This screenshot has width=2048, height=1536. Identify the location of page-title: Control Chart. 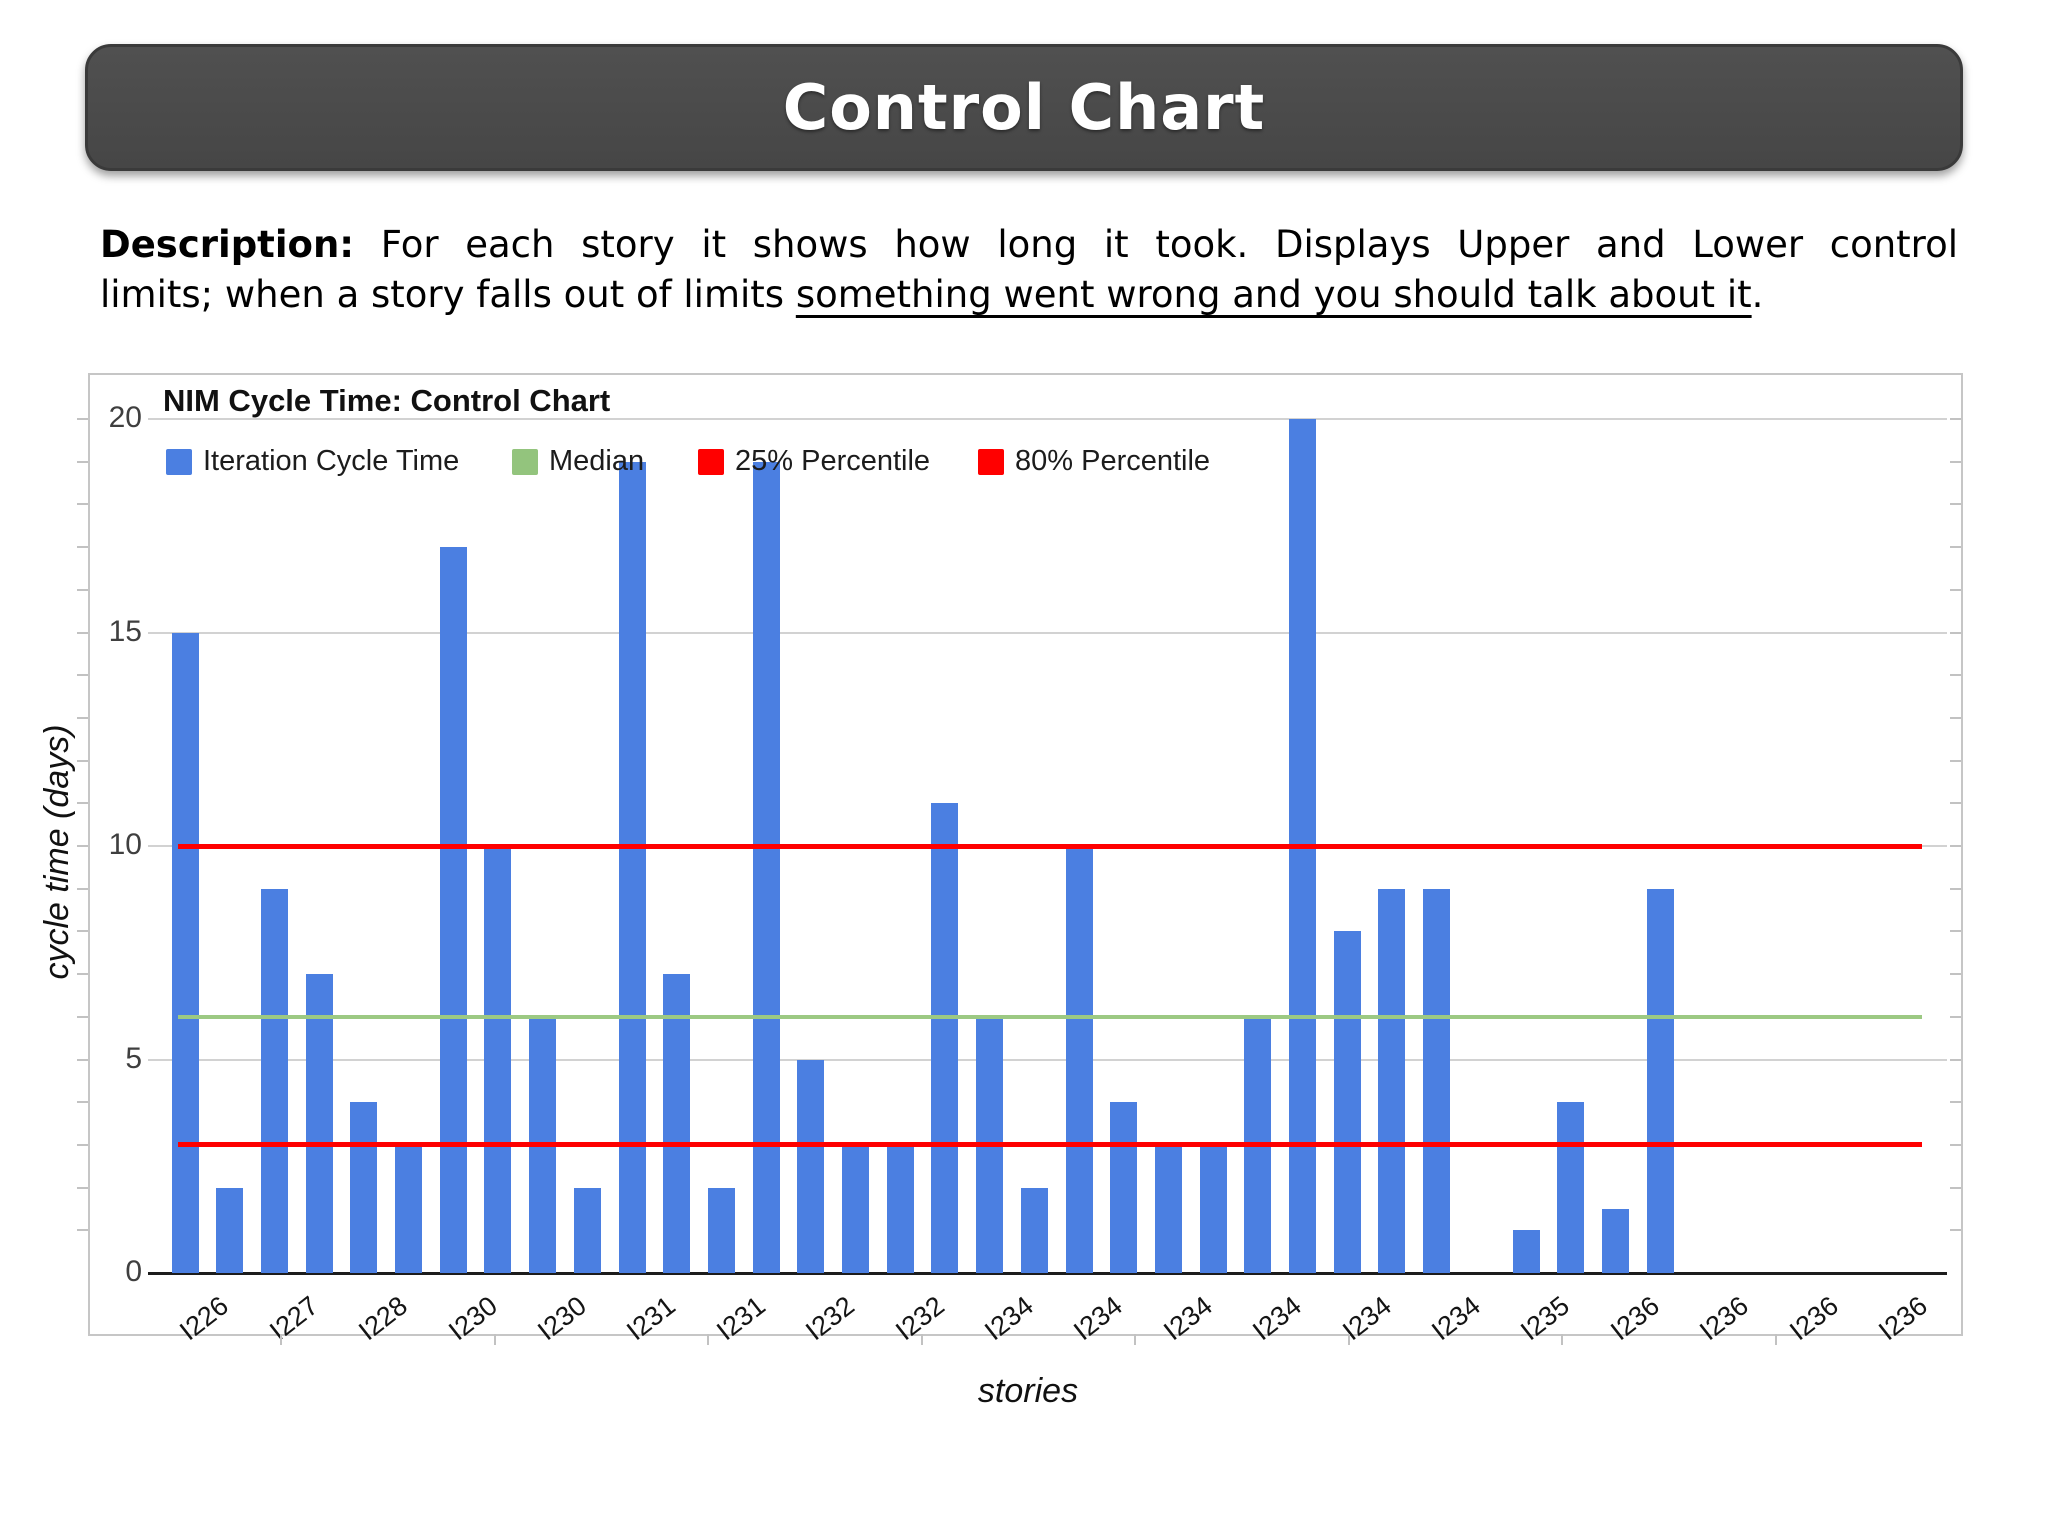
(1024, 107).